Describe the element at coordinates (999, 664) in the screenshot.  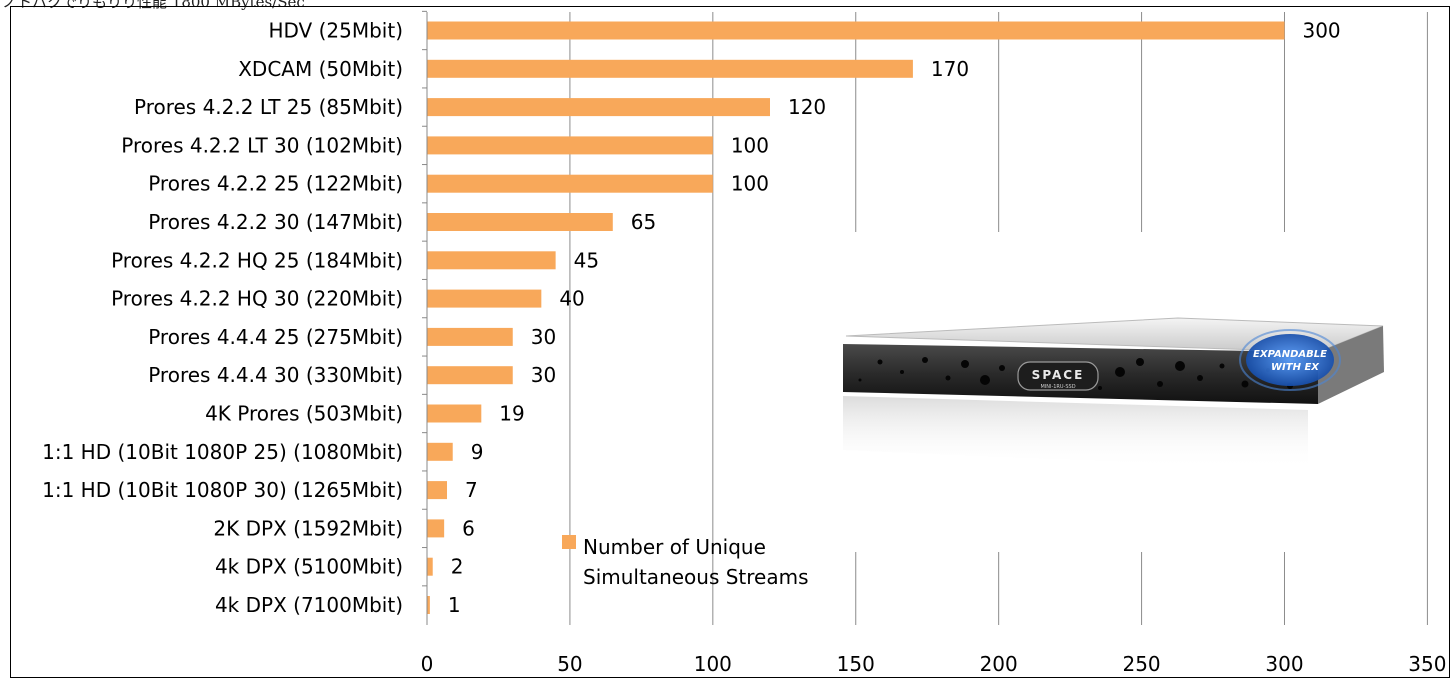
I see `x-tick-label: 200` at that location.